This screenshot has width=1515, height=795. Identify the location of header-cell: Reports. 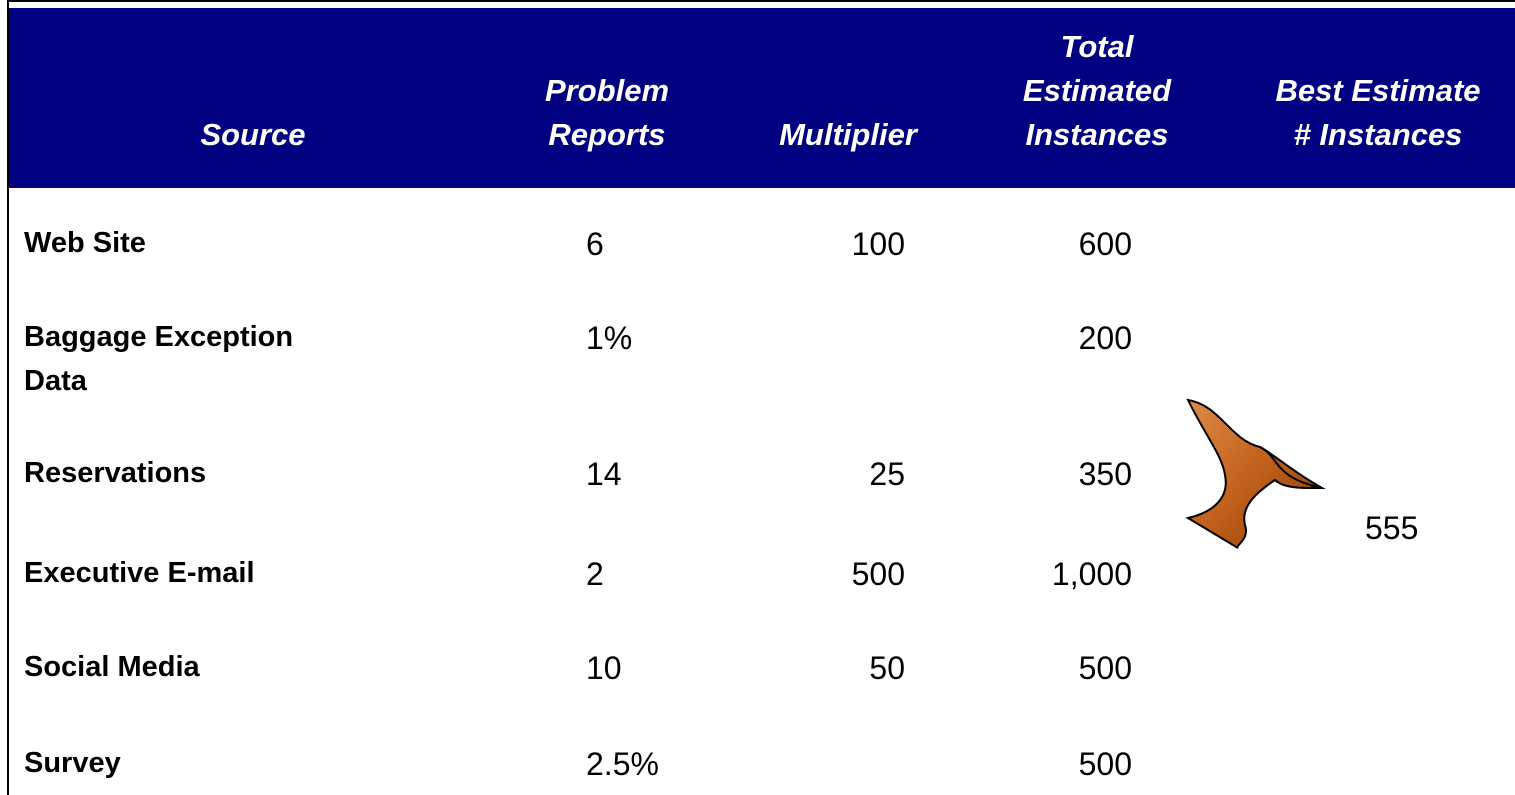
(607, 134).